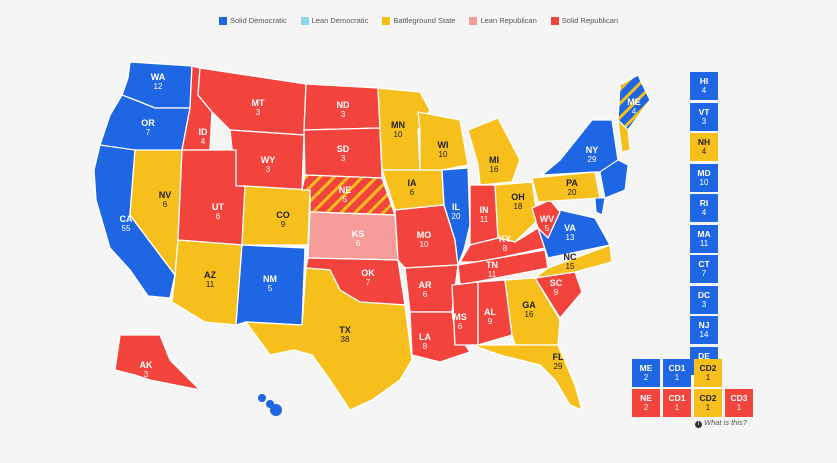 The width and height of the screenshot is (837, 463). What do you see at coordinates (704, 111) in the screenshot?
I see `small-state-abbr: VT` at bounding box center [704, 111].